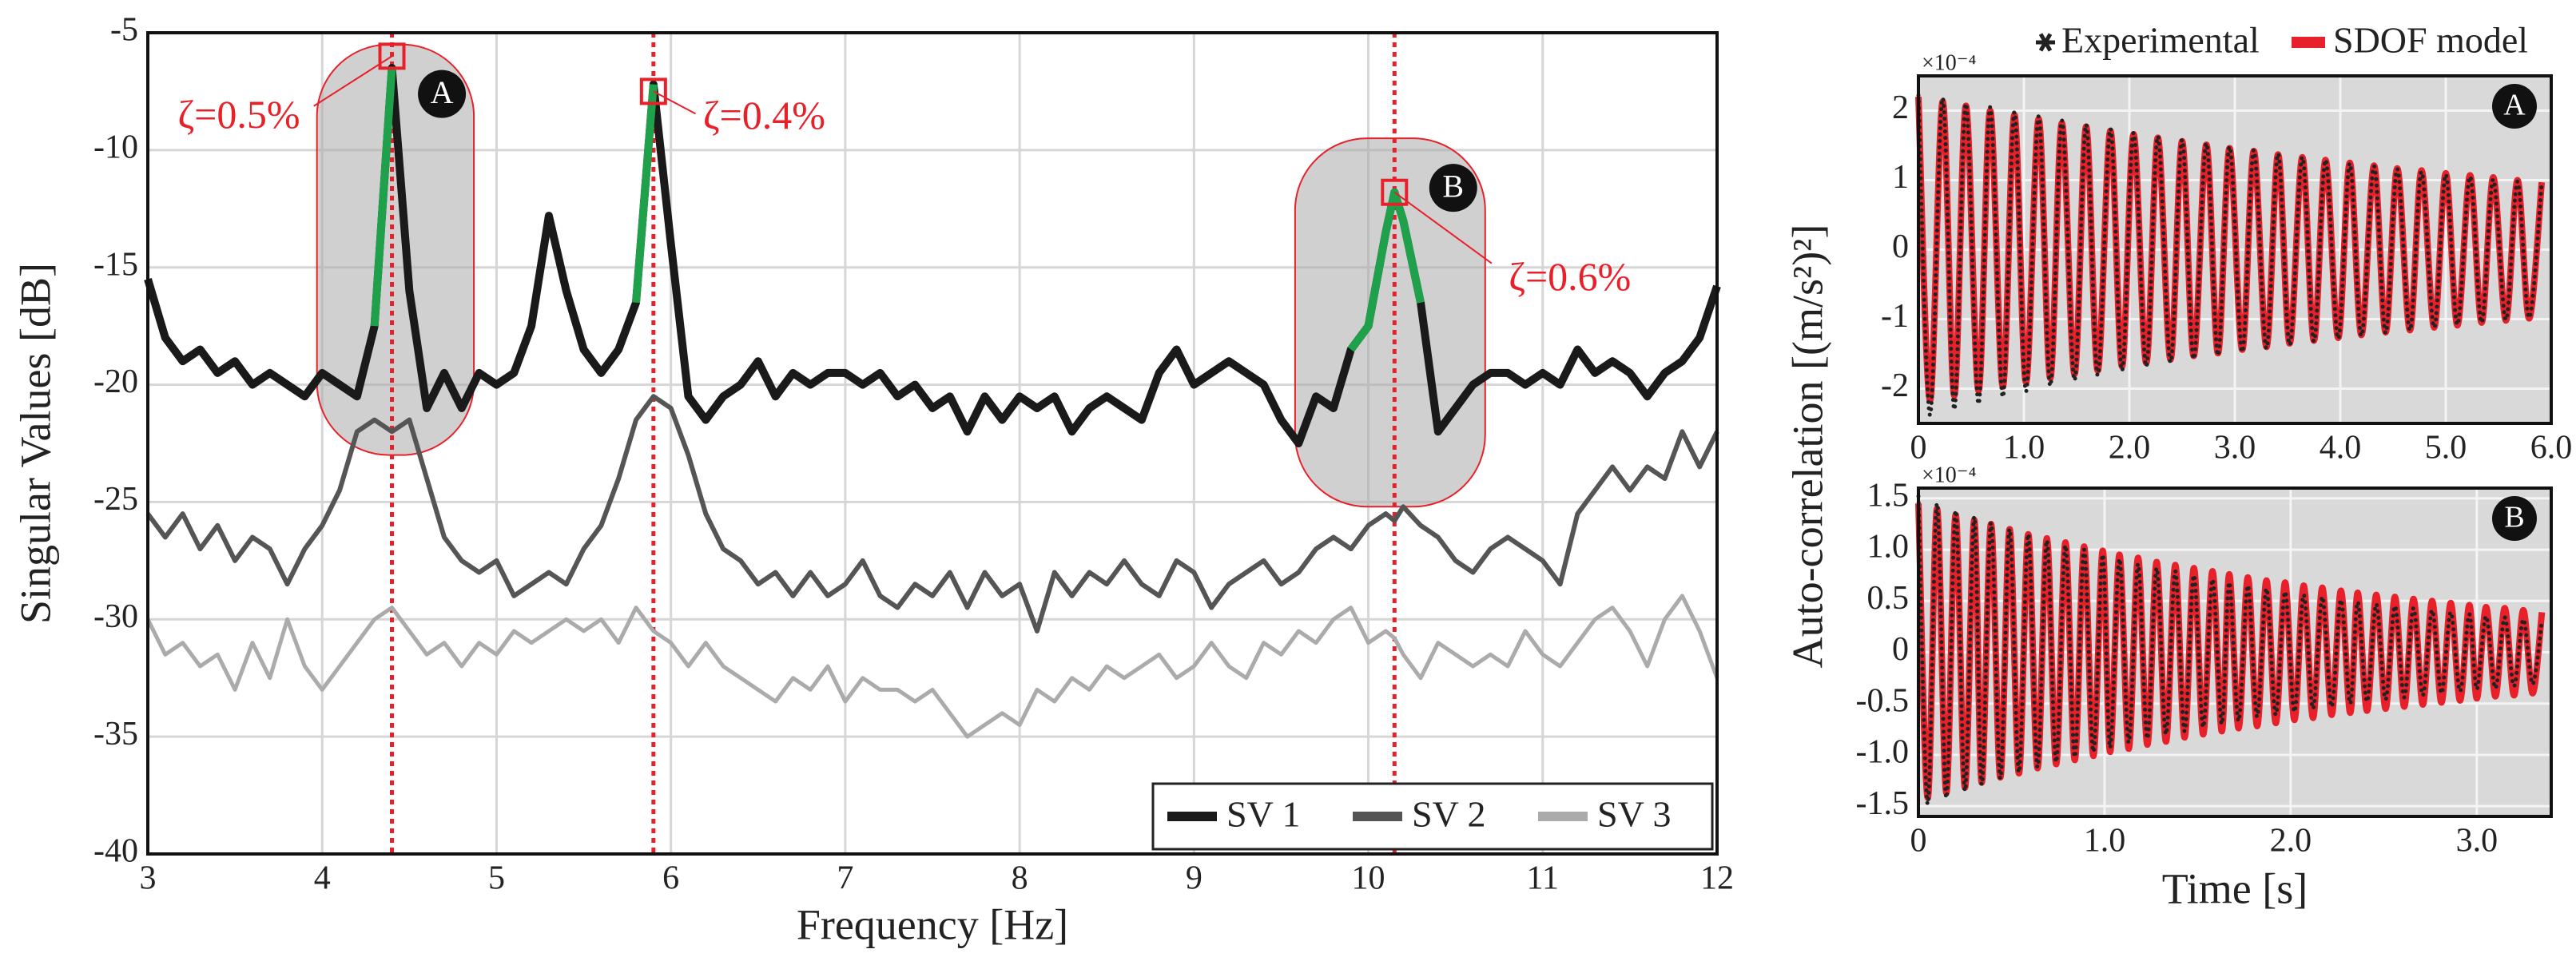 The image size is (2576, 969). What do you see at coordinates (2341, 449) in the screenshot?
I see `x-tick-label: 4.0` at bounding box center [2341, 449].